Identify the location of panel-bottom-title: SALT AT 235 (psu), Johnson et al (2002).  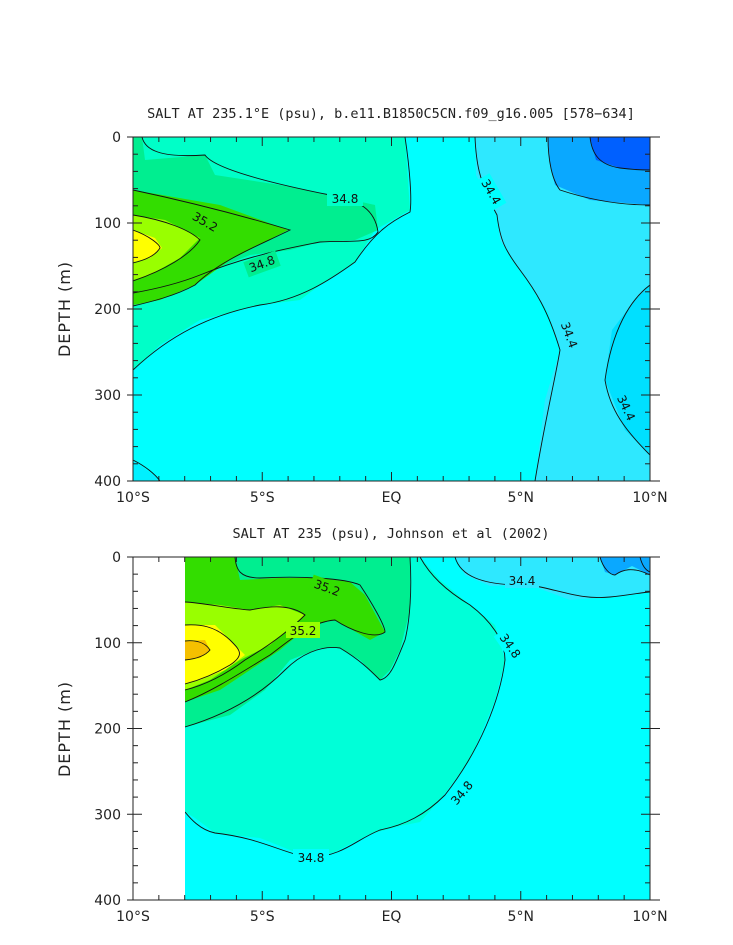
(391, 534).